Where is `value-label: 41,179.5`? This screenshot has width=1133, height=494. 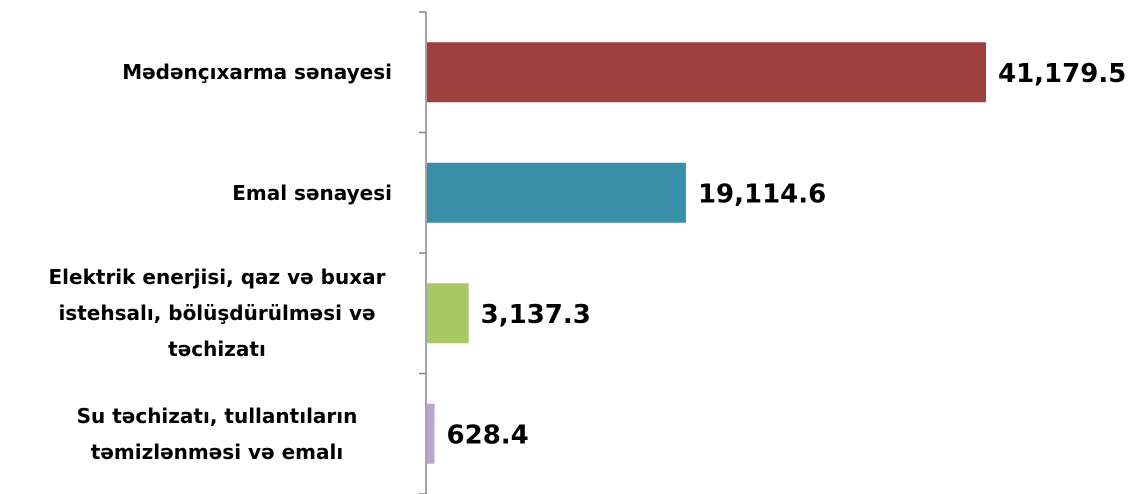
value-label: 41,179.5 is located at coordinates (1062, 74).